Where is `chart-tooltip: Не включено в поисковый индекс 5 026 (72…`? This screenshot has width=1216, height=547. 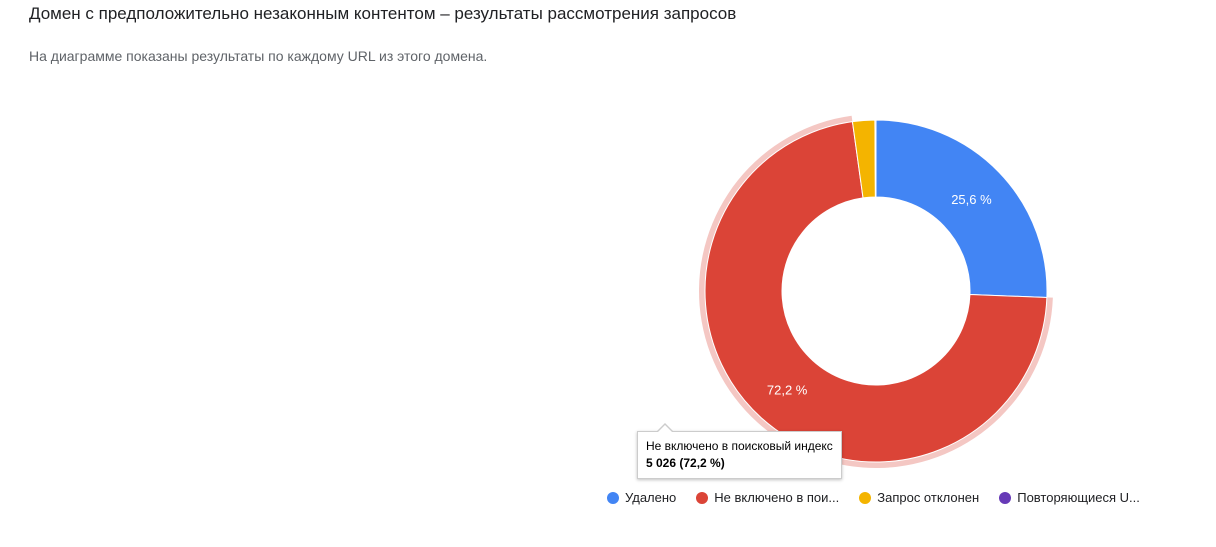
chart-tooltip: Не включено в поисковый индекс 5 026 (72… is located at coordinates (739, 451).